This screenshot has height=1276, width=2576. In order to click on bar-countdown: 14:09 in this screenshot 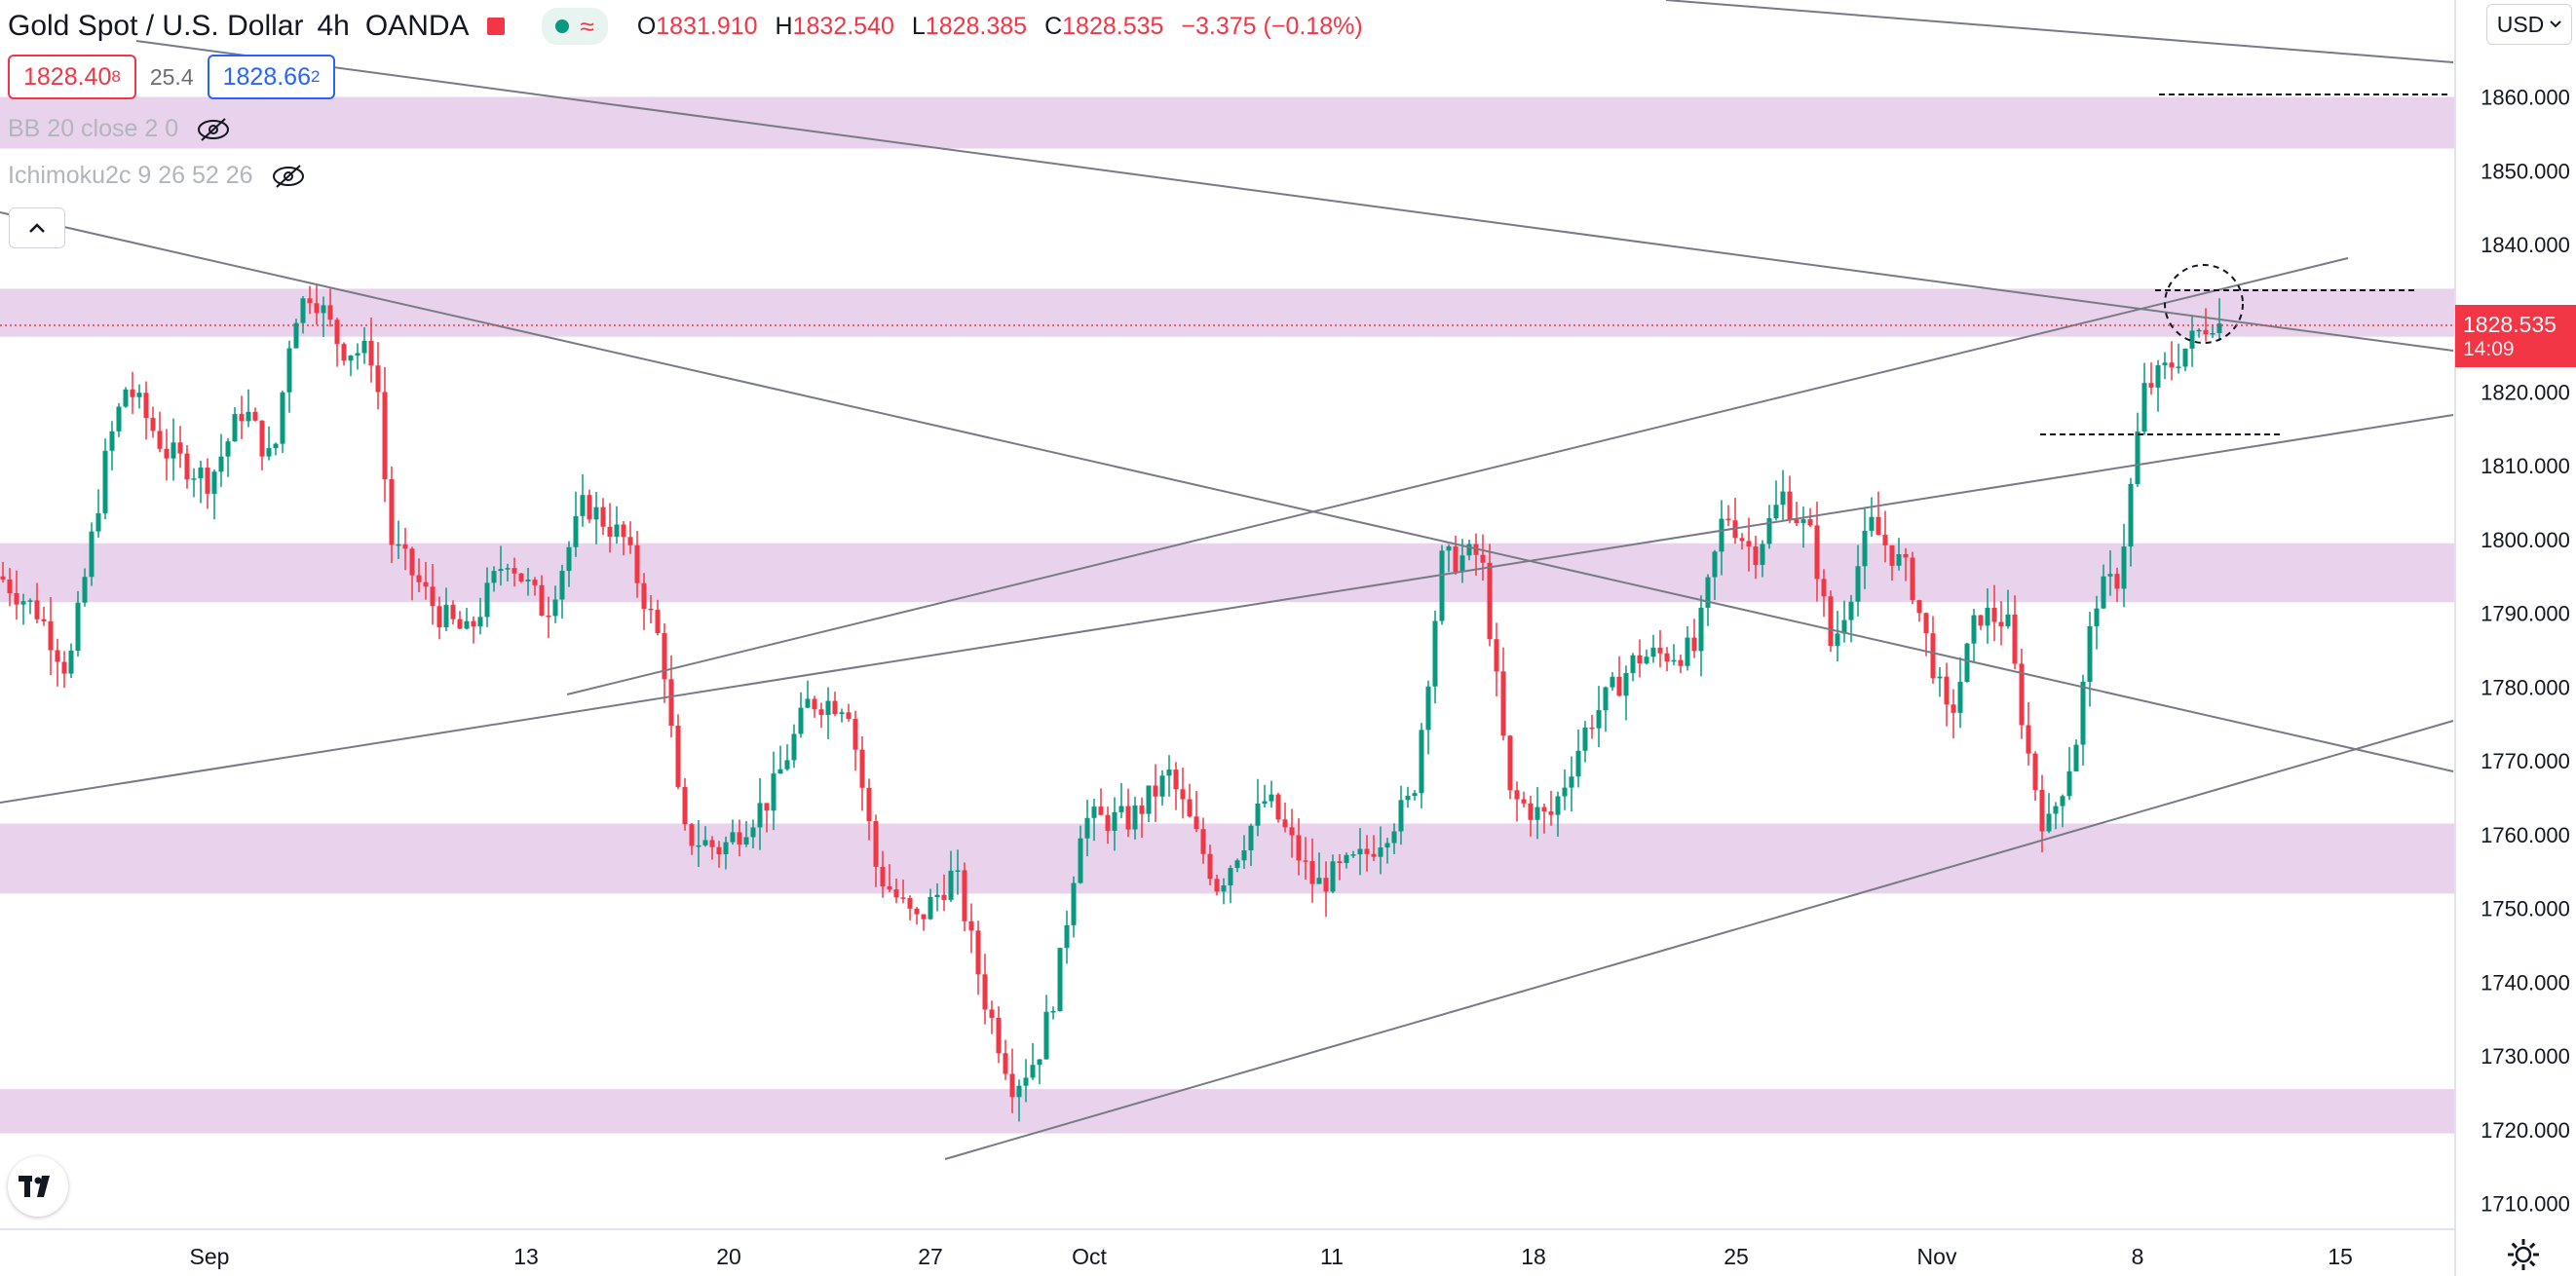, I will do `click(2489, 349)`.